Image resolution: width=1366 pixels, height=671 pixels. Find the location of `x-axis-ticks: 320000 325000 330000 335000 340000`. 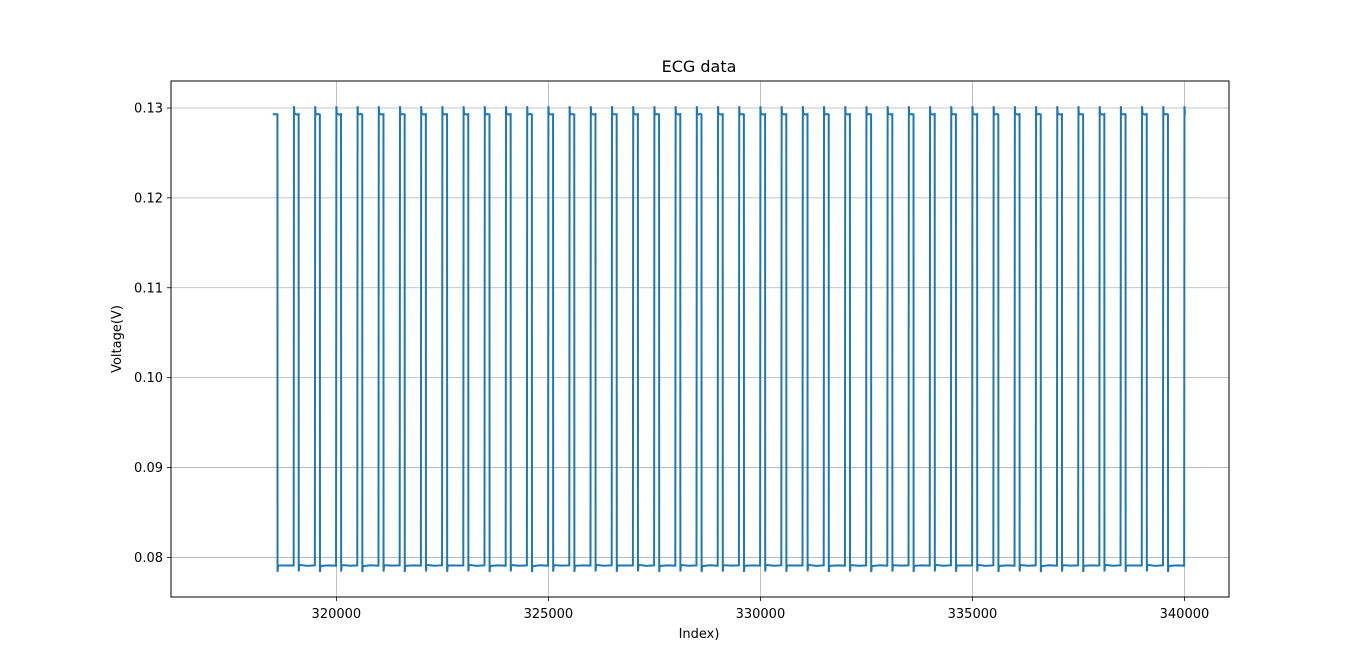

x-axis-ticks: 320000 325000 330000 335000 340000 is located at coordinates (761, 609).